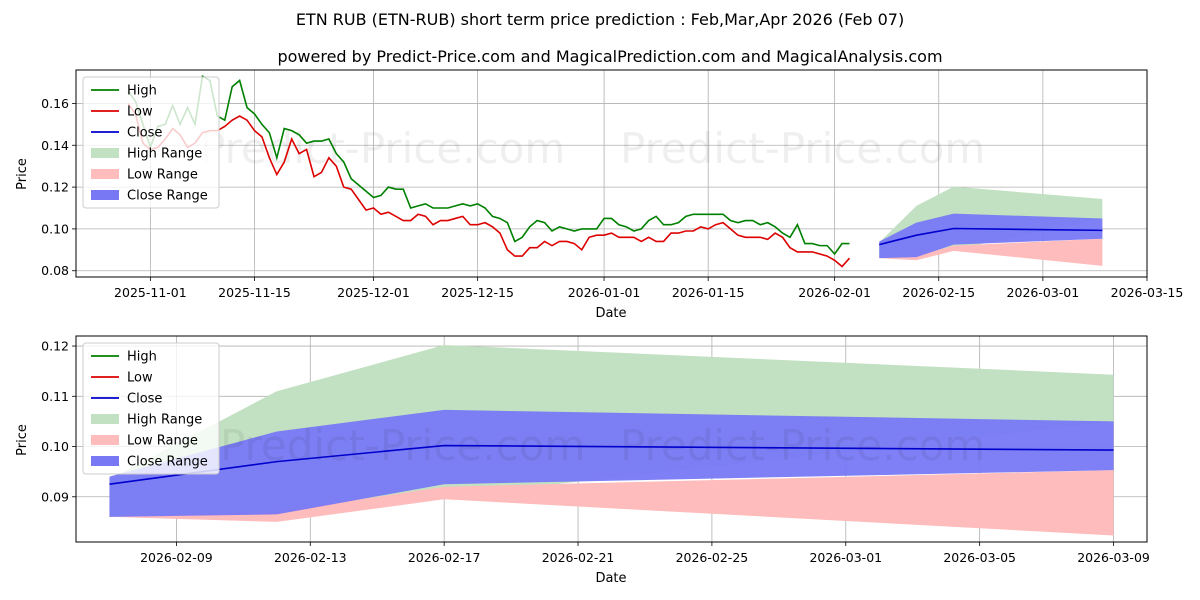 This screenshot has width=1200, height=600. I want to click on y-tick-label: 0.08, so click(55, 270).